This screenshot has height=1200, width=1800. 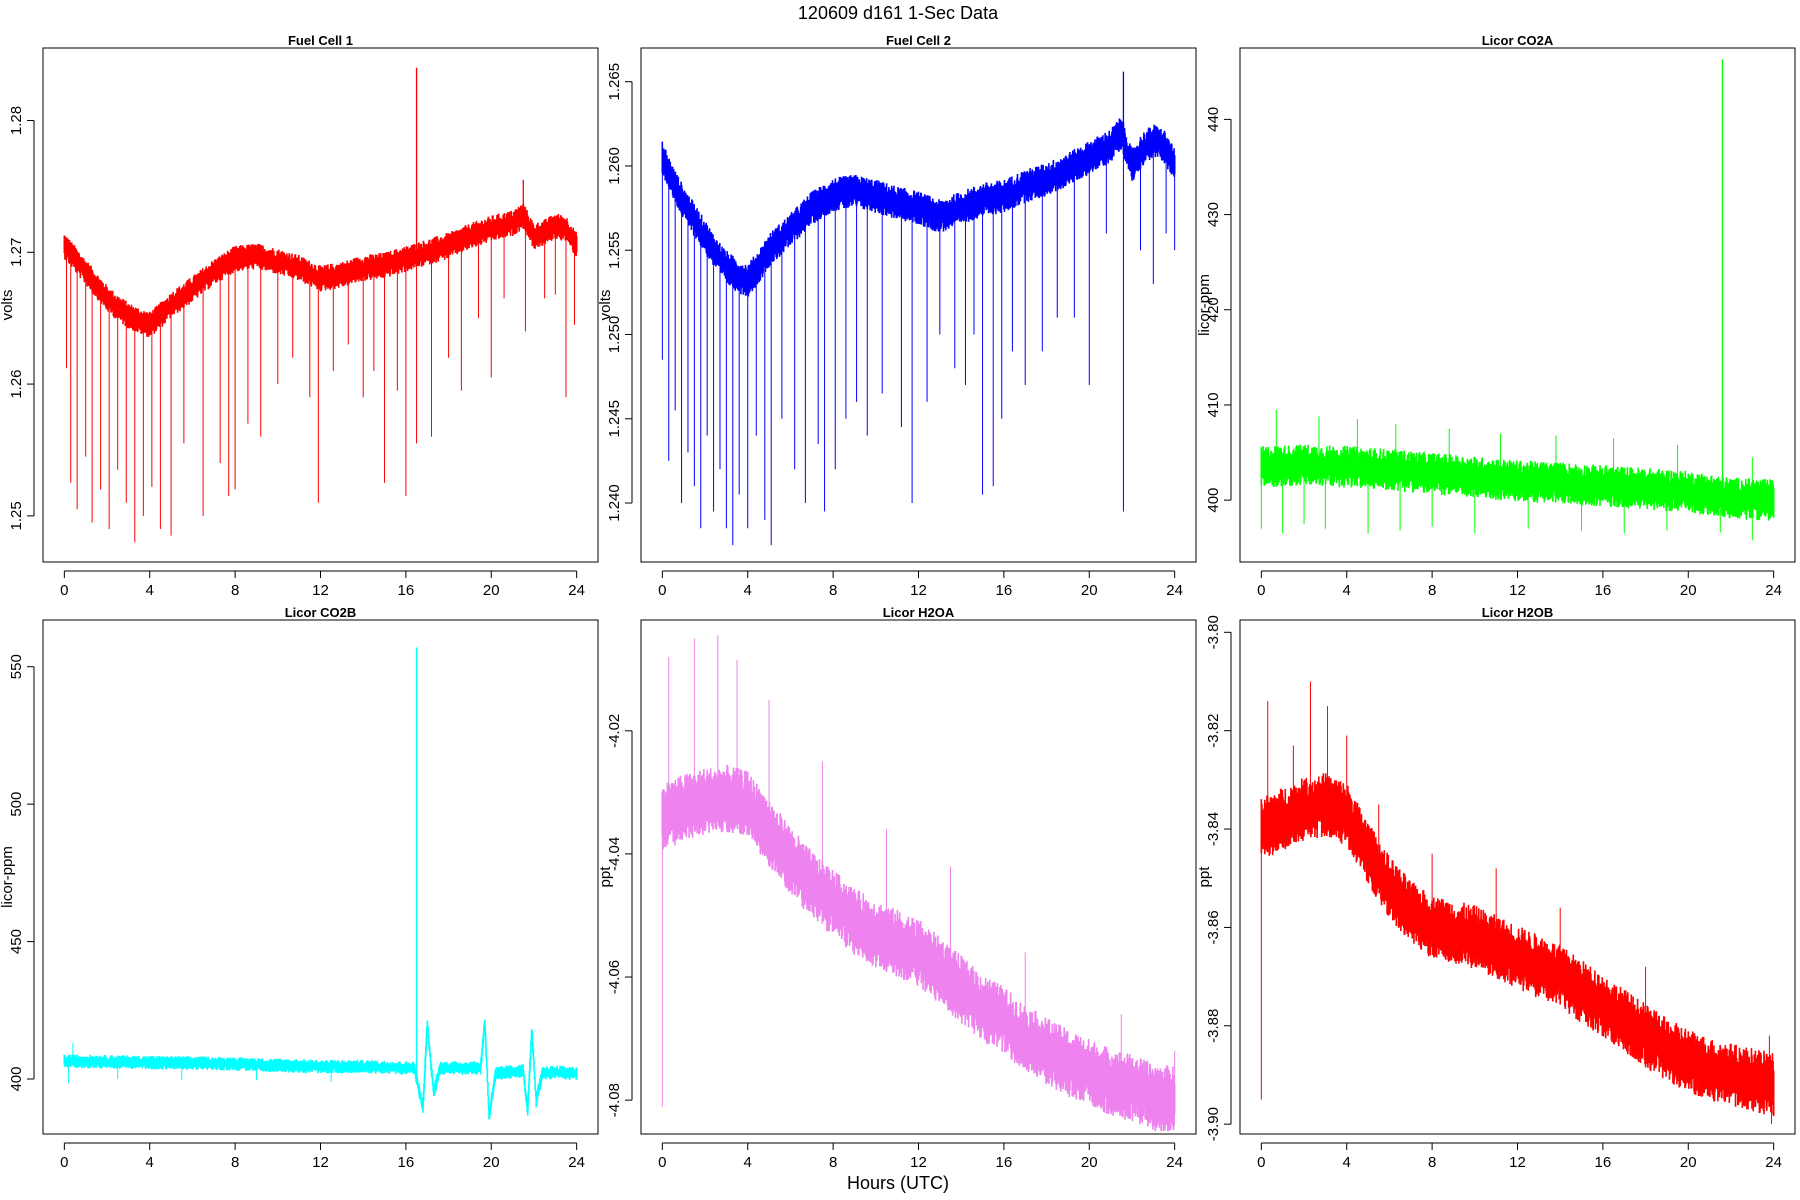 I want to click on y-tick-label: -4.08, so click(x=614, y=1100).